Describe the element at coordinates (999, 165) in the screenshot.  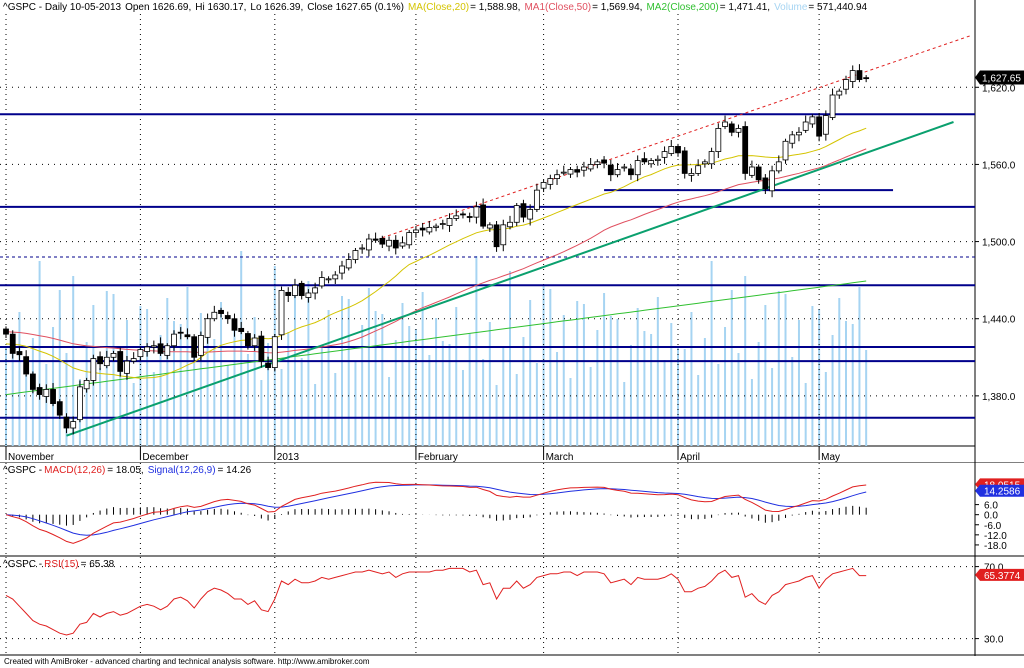
I see `price-tick-label: 1,560.0` at that location.